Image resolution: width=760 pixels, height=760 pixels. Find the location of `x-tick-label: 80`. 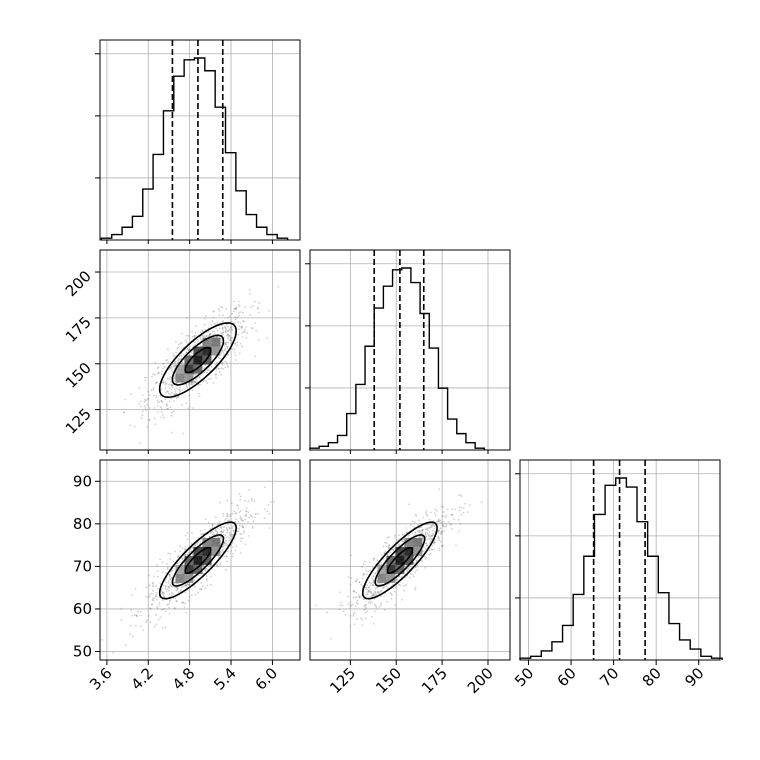

x-tick-label: 80 is located at coordinates (652, 677).